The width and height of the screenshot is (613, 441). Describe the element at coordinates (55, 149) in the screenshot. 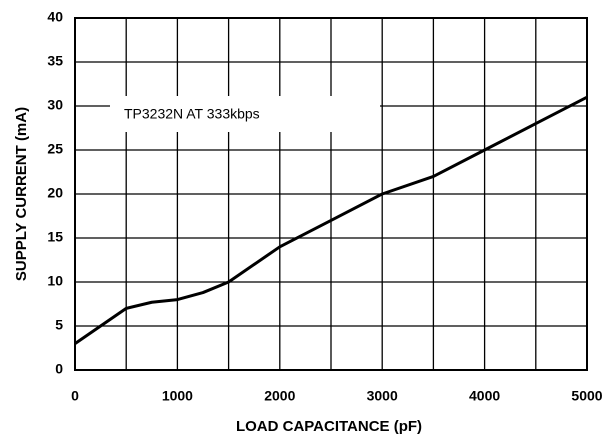

I see `y-tick-label: 25` at that location.